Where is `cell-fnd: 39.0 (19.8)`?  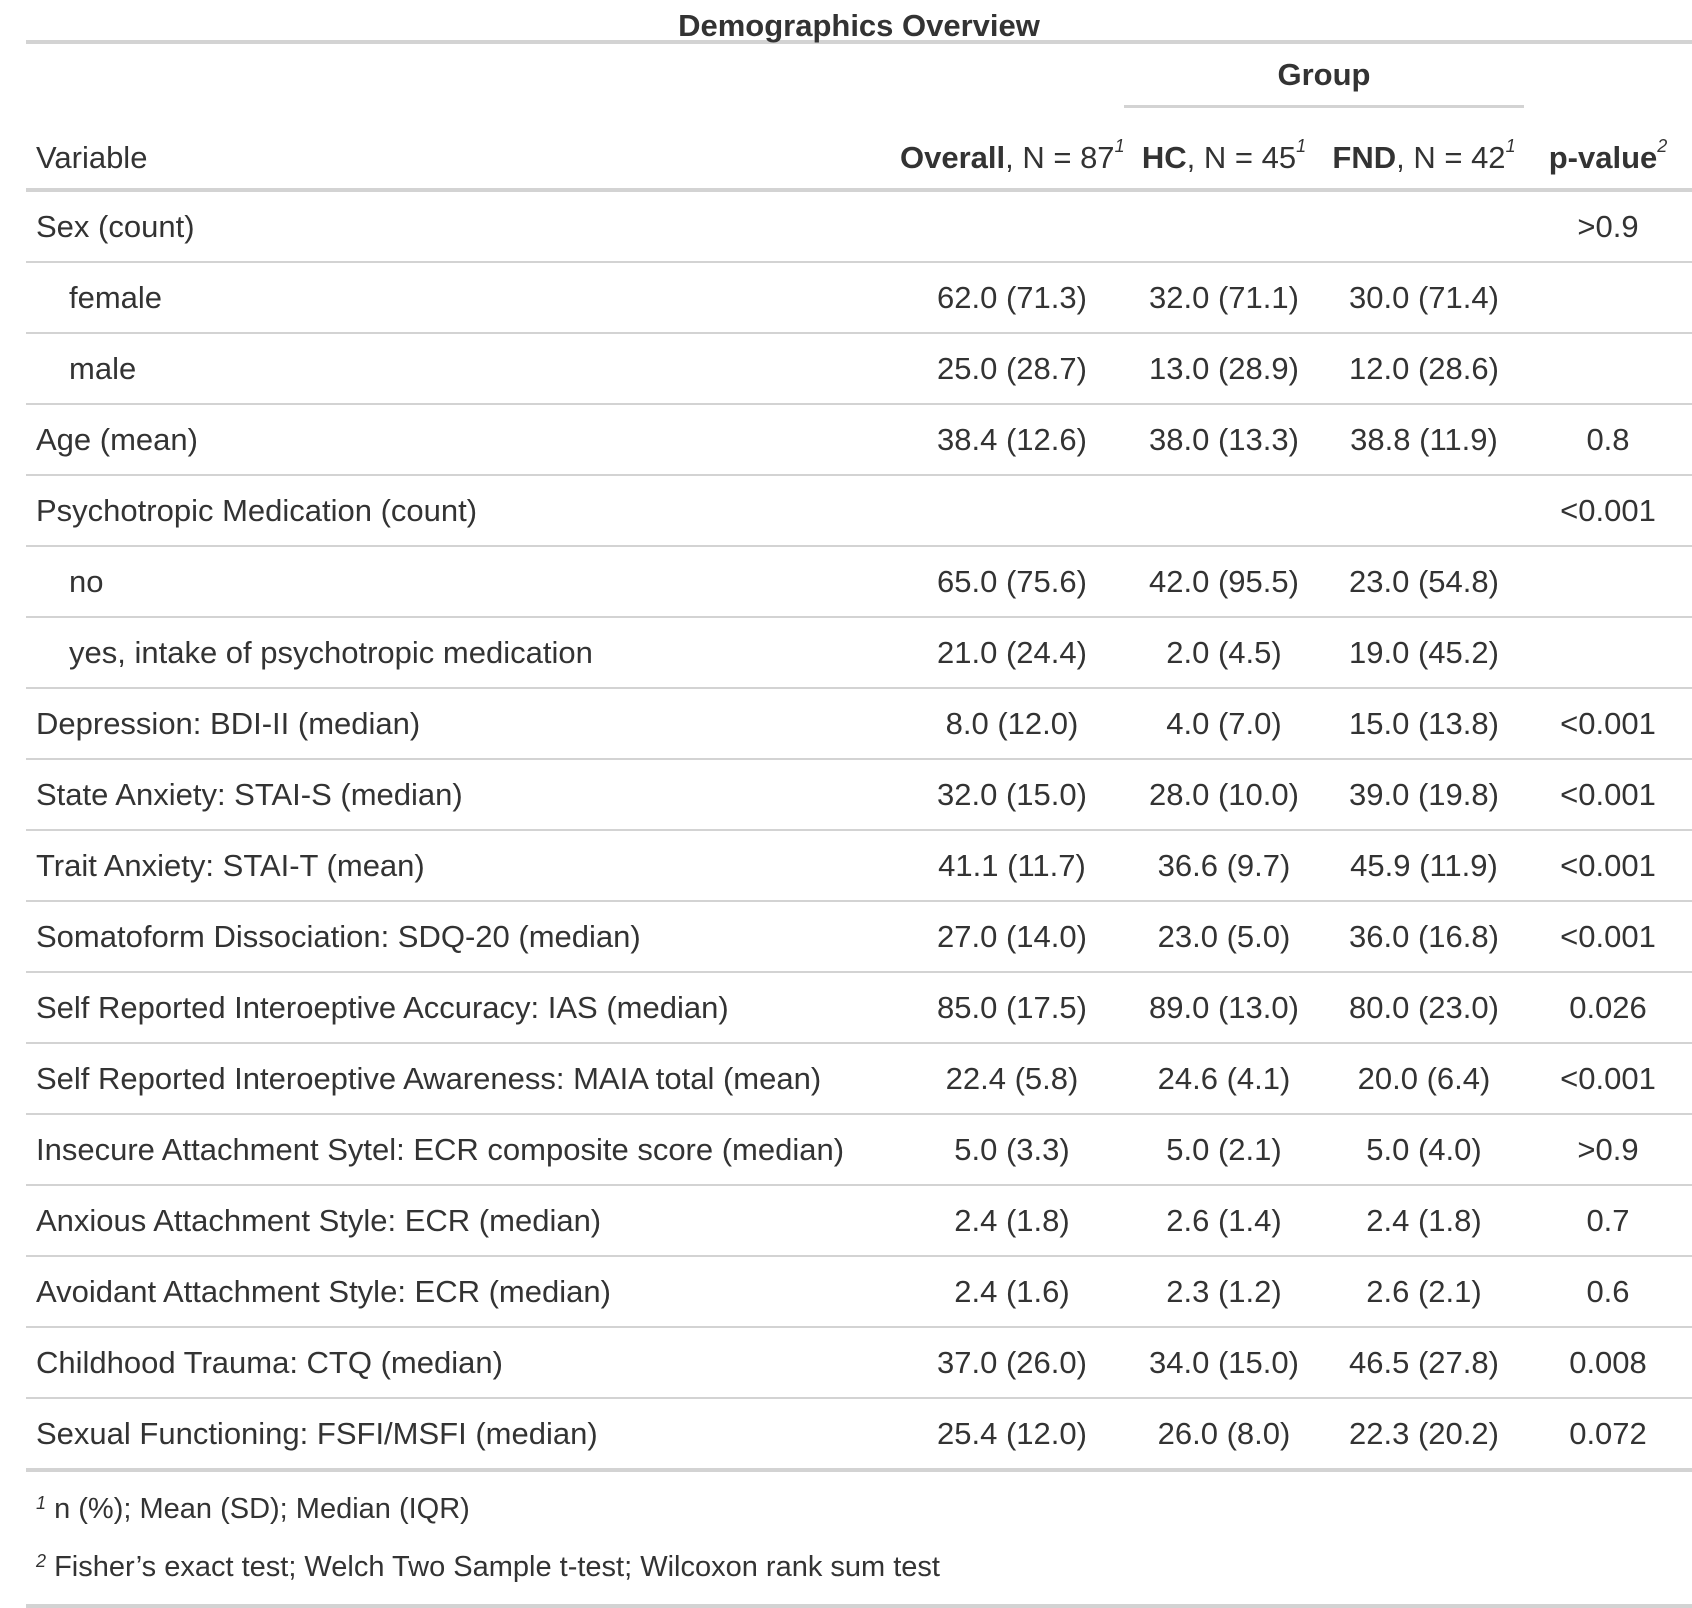 cell-fnd: 39.0 (19.8) is located at coordinates (1424, 795).